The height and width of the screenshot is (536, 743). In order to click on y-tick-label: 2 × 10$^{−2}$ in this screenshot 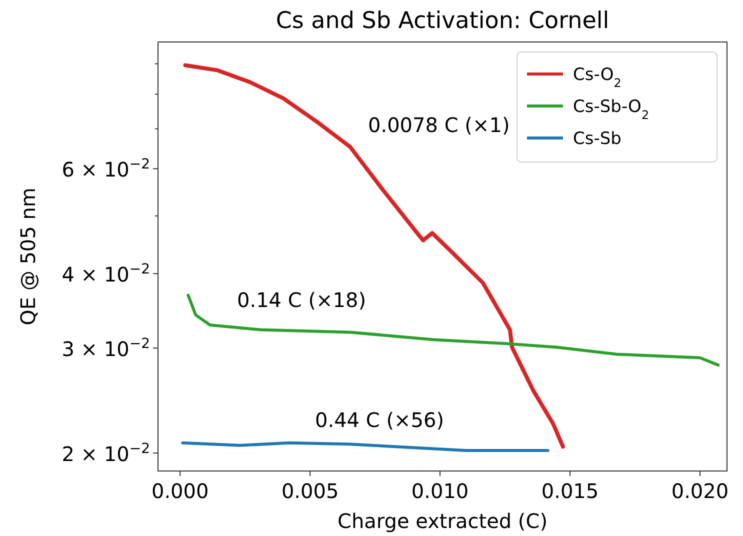, I will do `click(106, 453)`.